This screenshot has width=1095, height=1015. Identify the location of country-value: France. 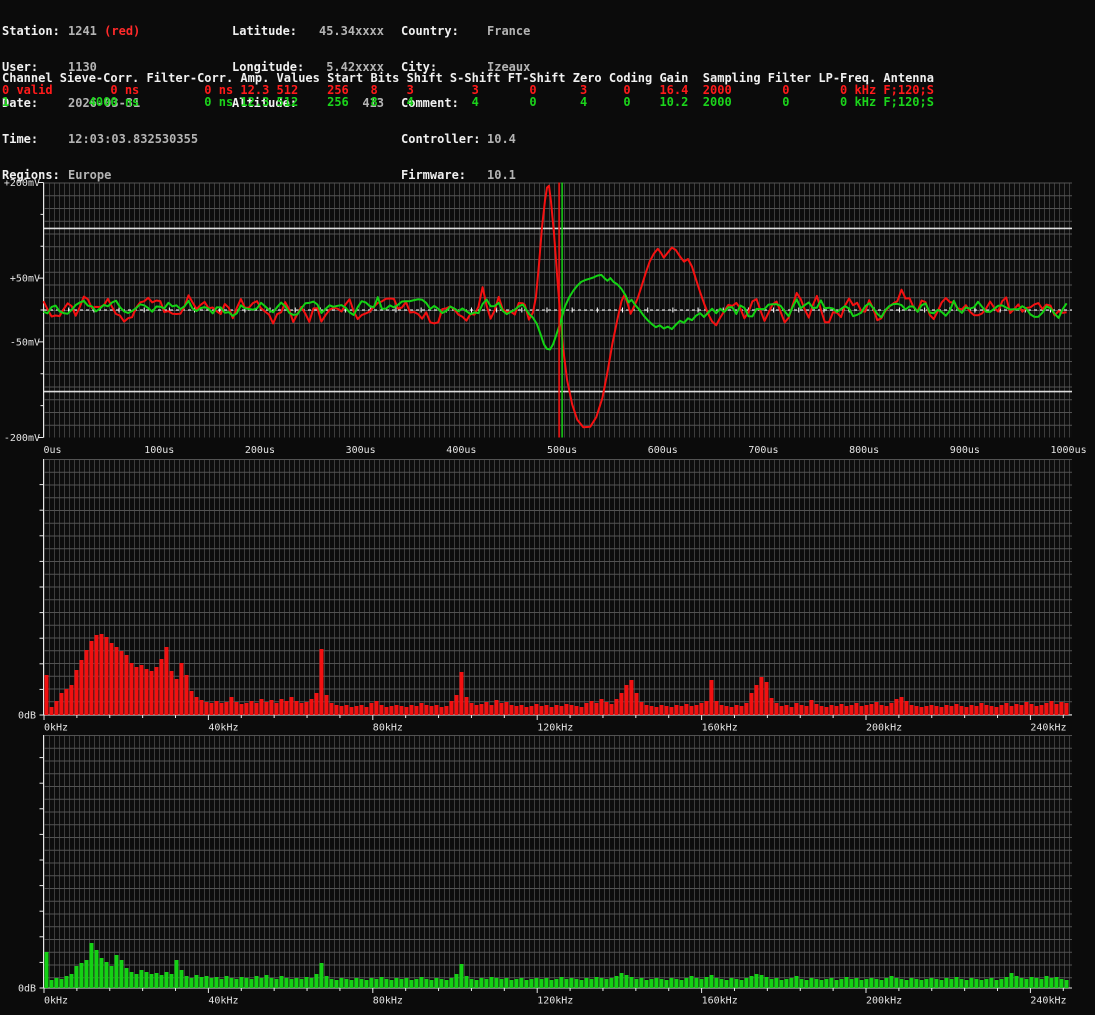
(509, 31).